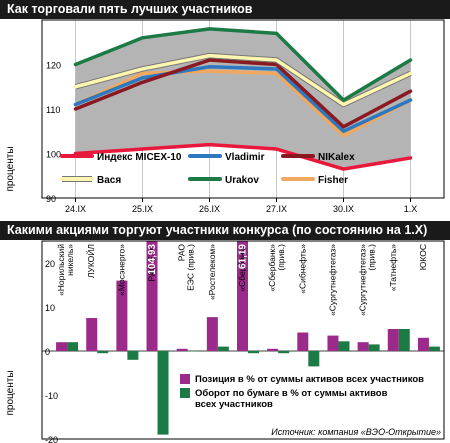 This screenshot has height=443, width=450. Describe the element at coordinates (243, 256) in the screenshot. I see `bar-value-label-6: 61,19` at that location.